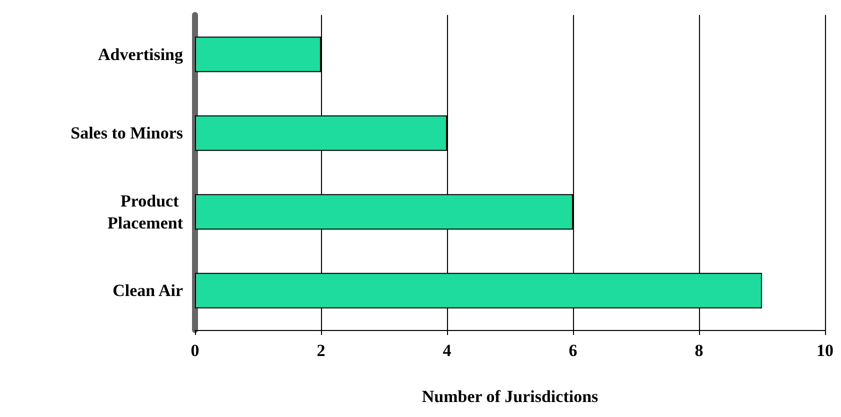  Describe the element at coordinates (141, 54) in the screenshot. I see `y-tick-label: Advertising` at that location.